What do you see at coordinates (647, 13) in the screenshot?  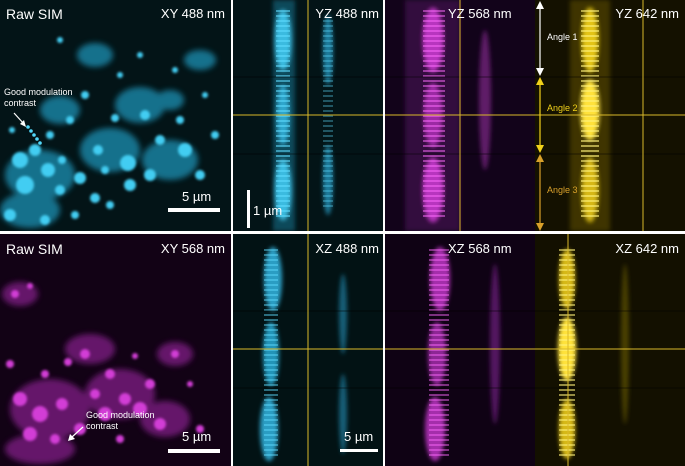 I see `yz-642-label: YZ 642 nm` at bounding box center [647, 13].